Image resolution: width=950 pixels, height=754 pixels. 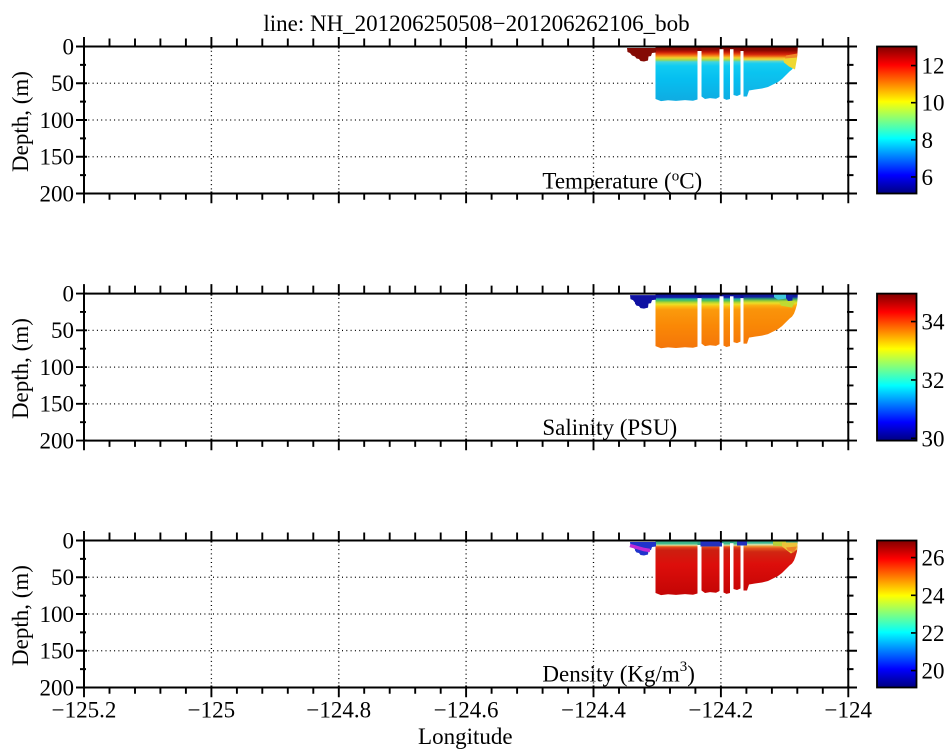 What do you see at coordinates (476, 23) in the screenshot?
I see `svg-text:line: NH_201206250508−20120626: line: NH_201206250508−201206262106_bob` at bounding box center [476, 23].